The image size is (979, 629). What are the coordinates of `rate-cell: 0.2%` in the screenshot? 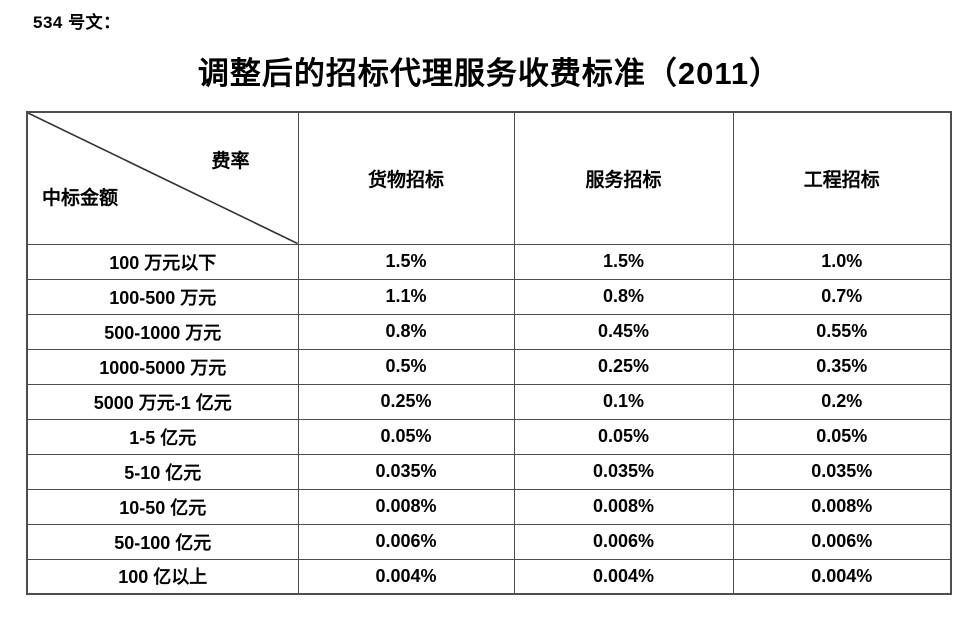 It's located at (842, 401).